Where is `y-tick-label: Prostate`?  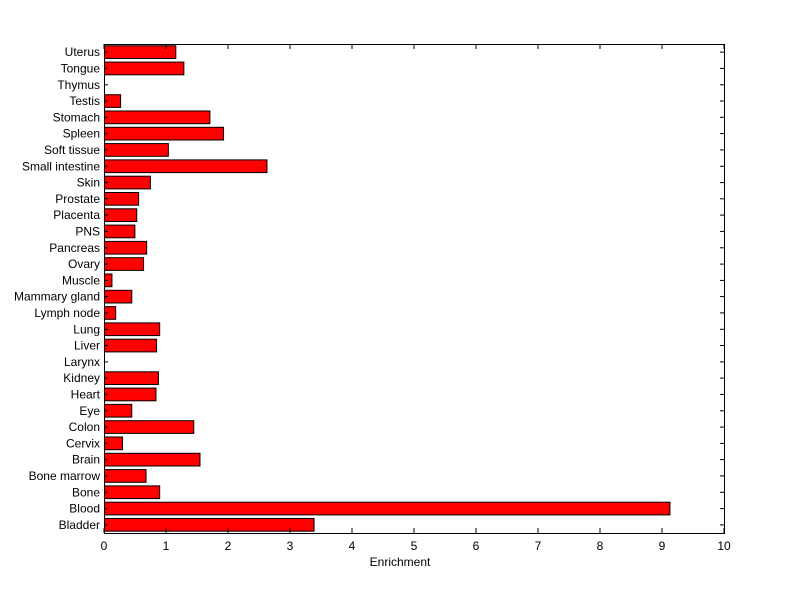
y-tick-label: Prostate is located at coordinates (77, 199).